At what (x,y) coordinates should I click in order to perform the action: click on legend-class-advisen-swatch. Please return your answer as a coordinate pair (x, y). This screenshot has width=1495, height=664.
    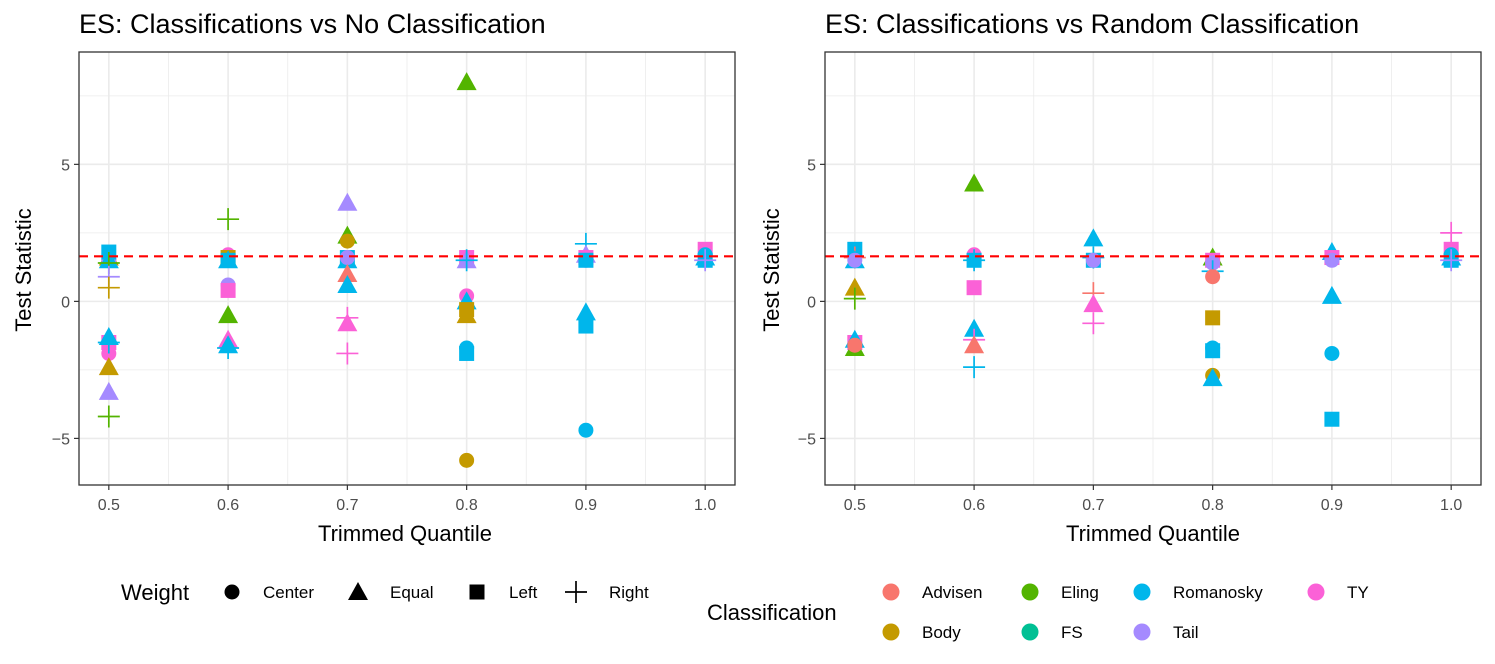
    Looking at the image, I should click on (891, 592).